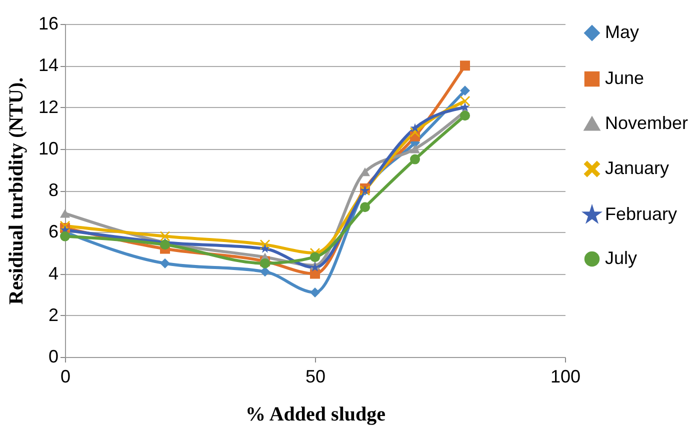 The width and height of the screenshot is (694, 429). Describe the element at coordinates (16, 191) in the screenshot. I see `y-axis-title: Residiual turbidity (NTU).` at that location.